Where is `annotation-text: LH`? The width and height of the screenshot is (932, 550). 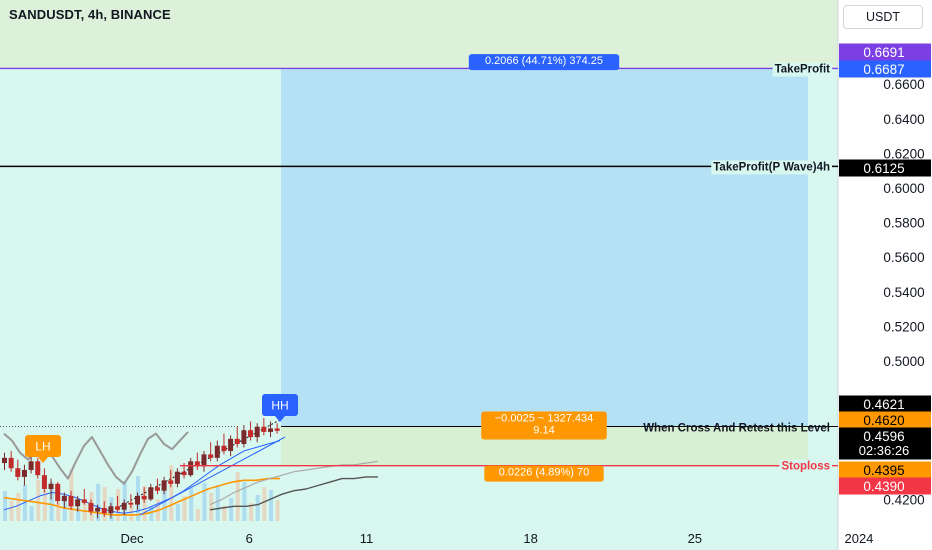 annotation-text: LH is located at coordinates (42, 447).